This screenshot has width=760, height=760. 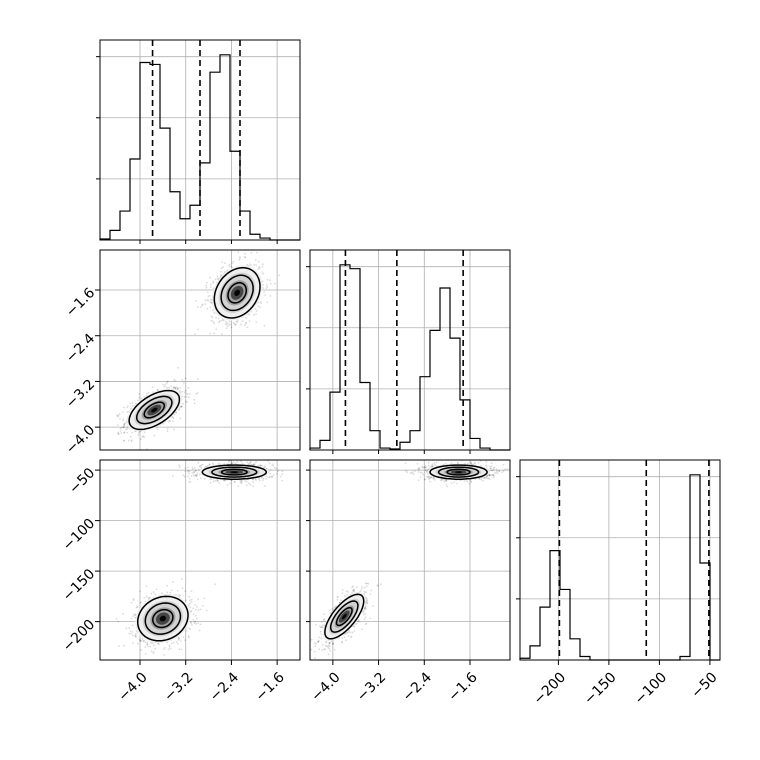 What do you see at coordinates (344, 616) in the screenshot?
I see `density-level` at bounding box center [344, 616].